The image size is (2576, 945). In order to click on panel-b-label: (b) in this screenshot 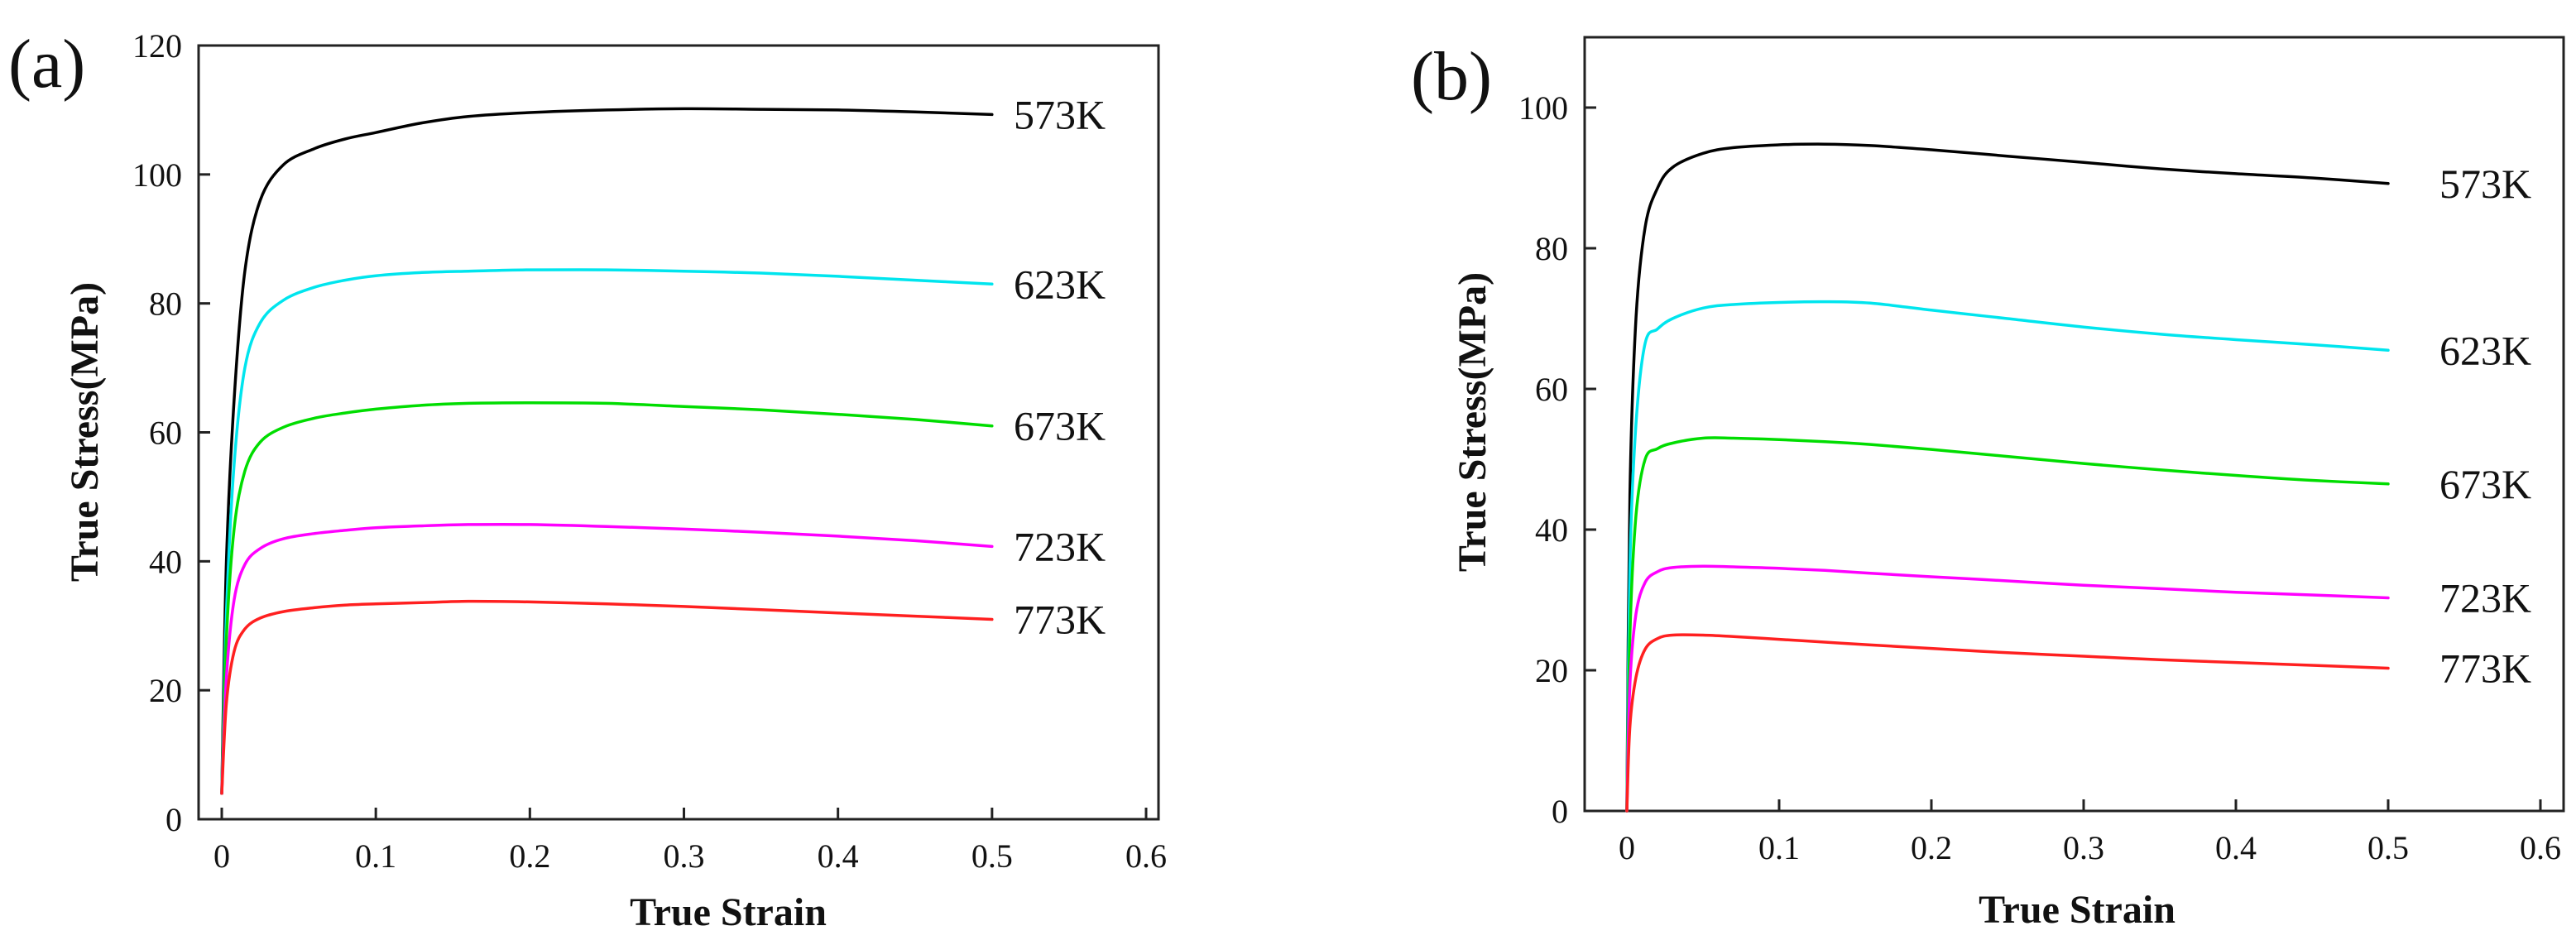, I will do `click(1452, 76)`.